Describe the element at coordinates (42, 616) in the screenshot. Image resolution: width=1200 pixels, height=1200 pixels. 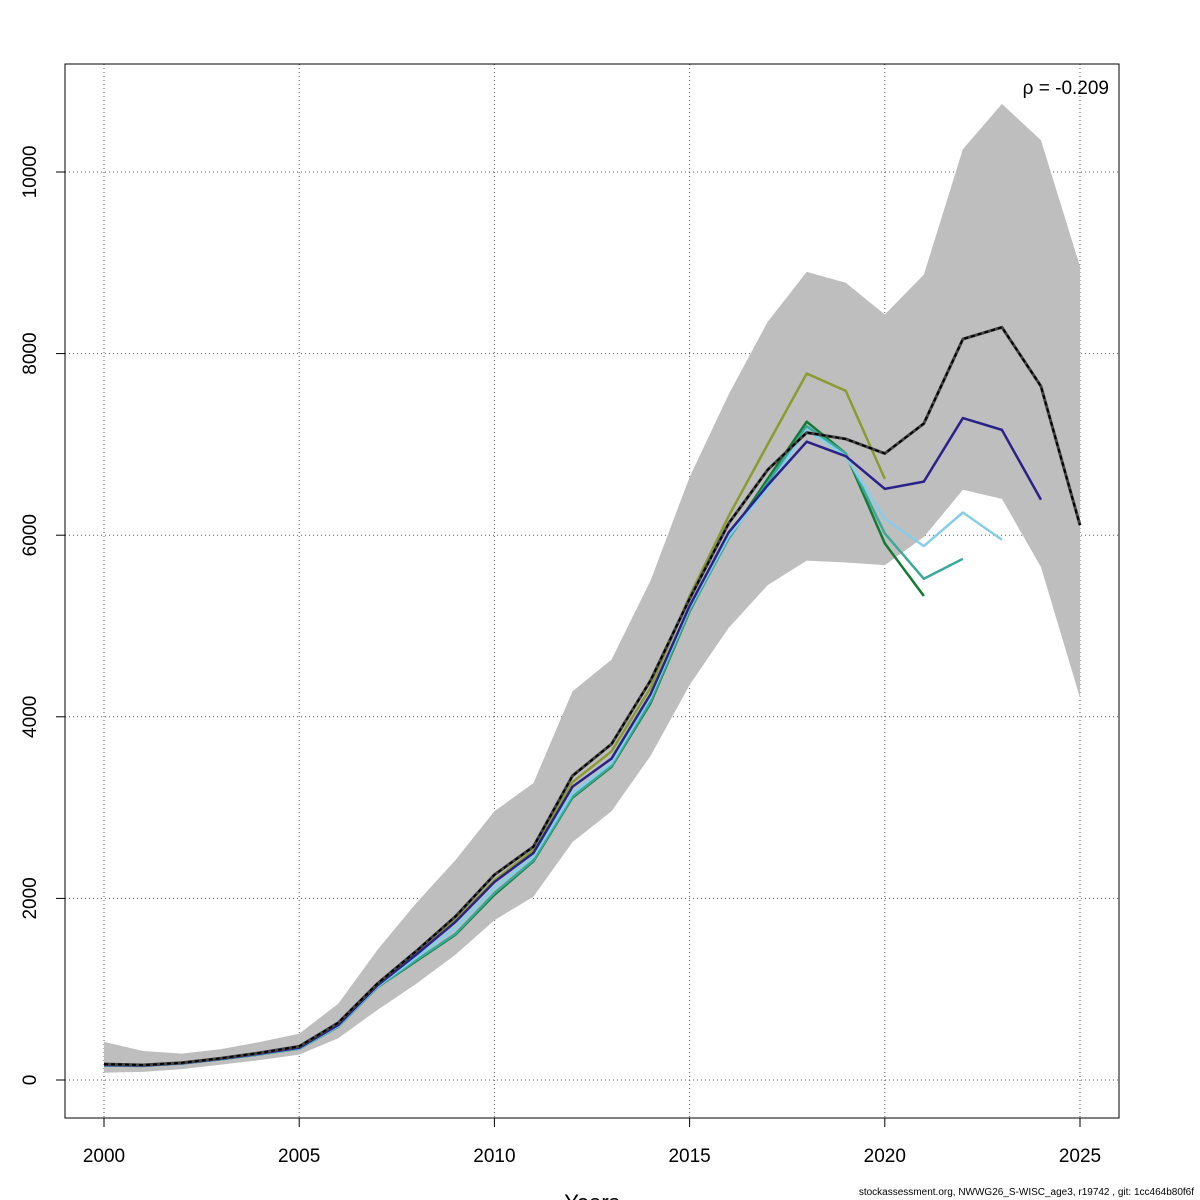
I see `y-axis: 0 2000 4000 6000 8000 10000` at that location.